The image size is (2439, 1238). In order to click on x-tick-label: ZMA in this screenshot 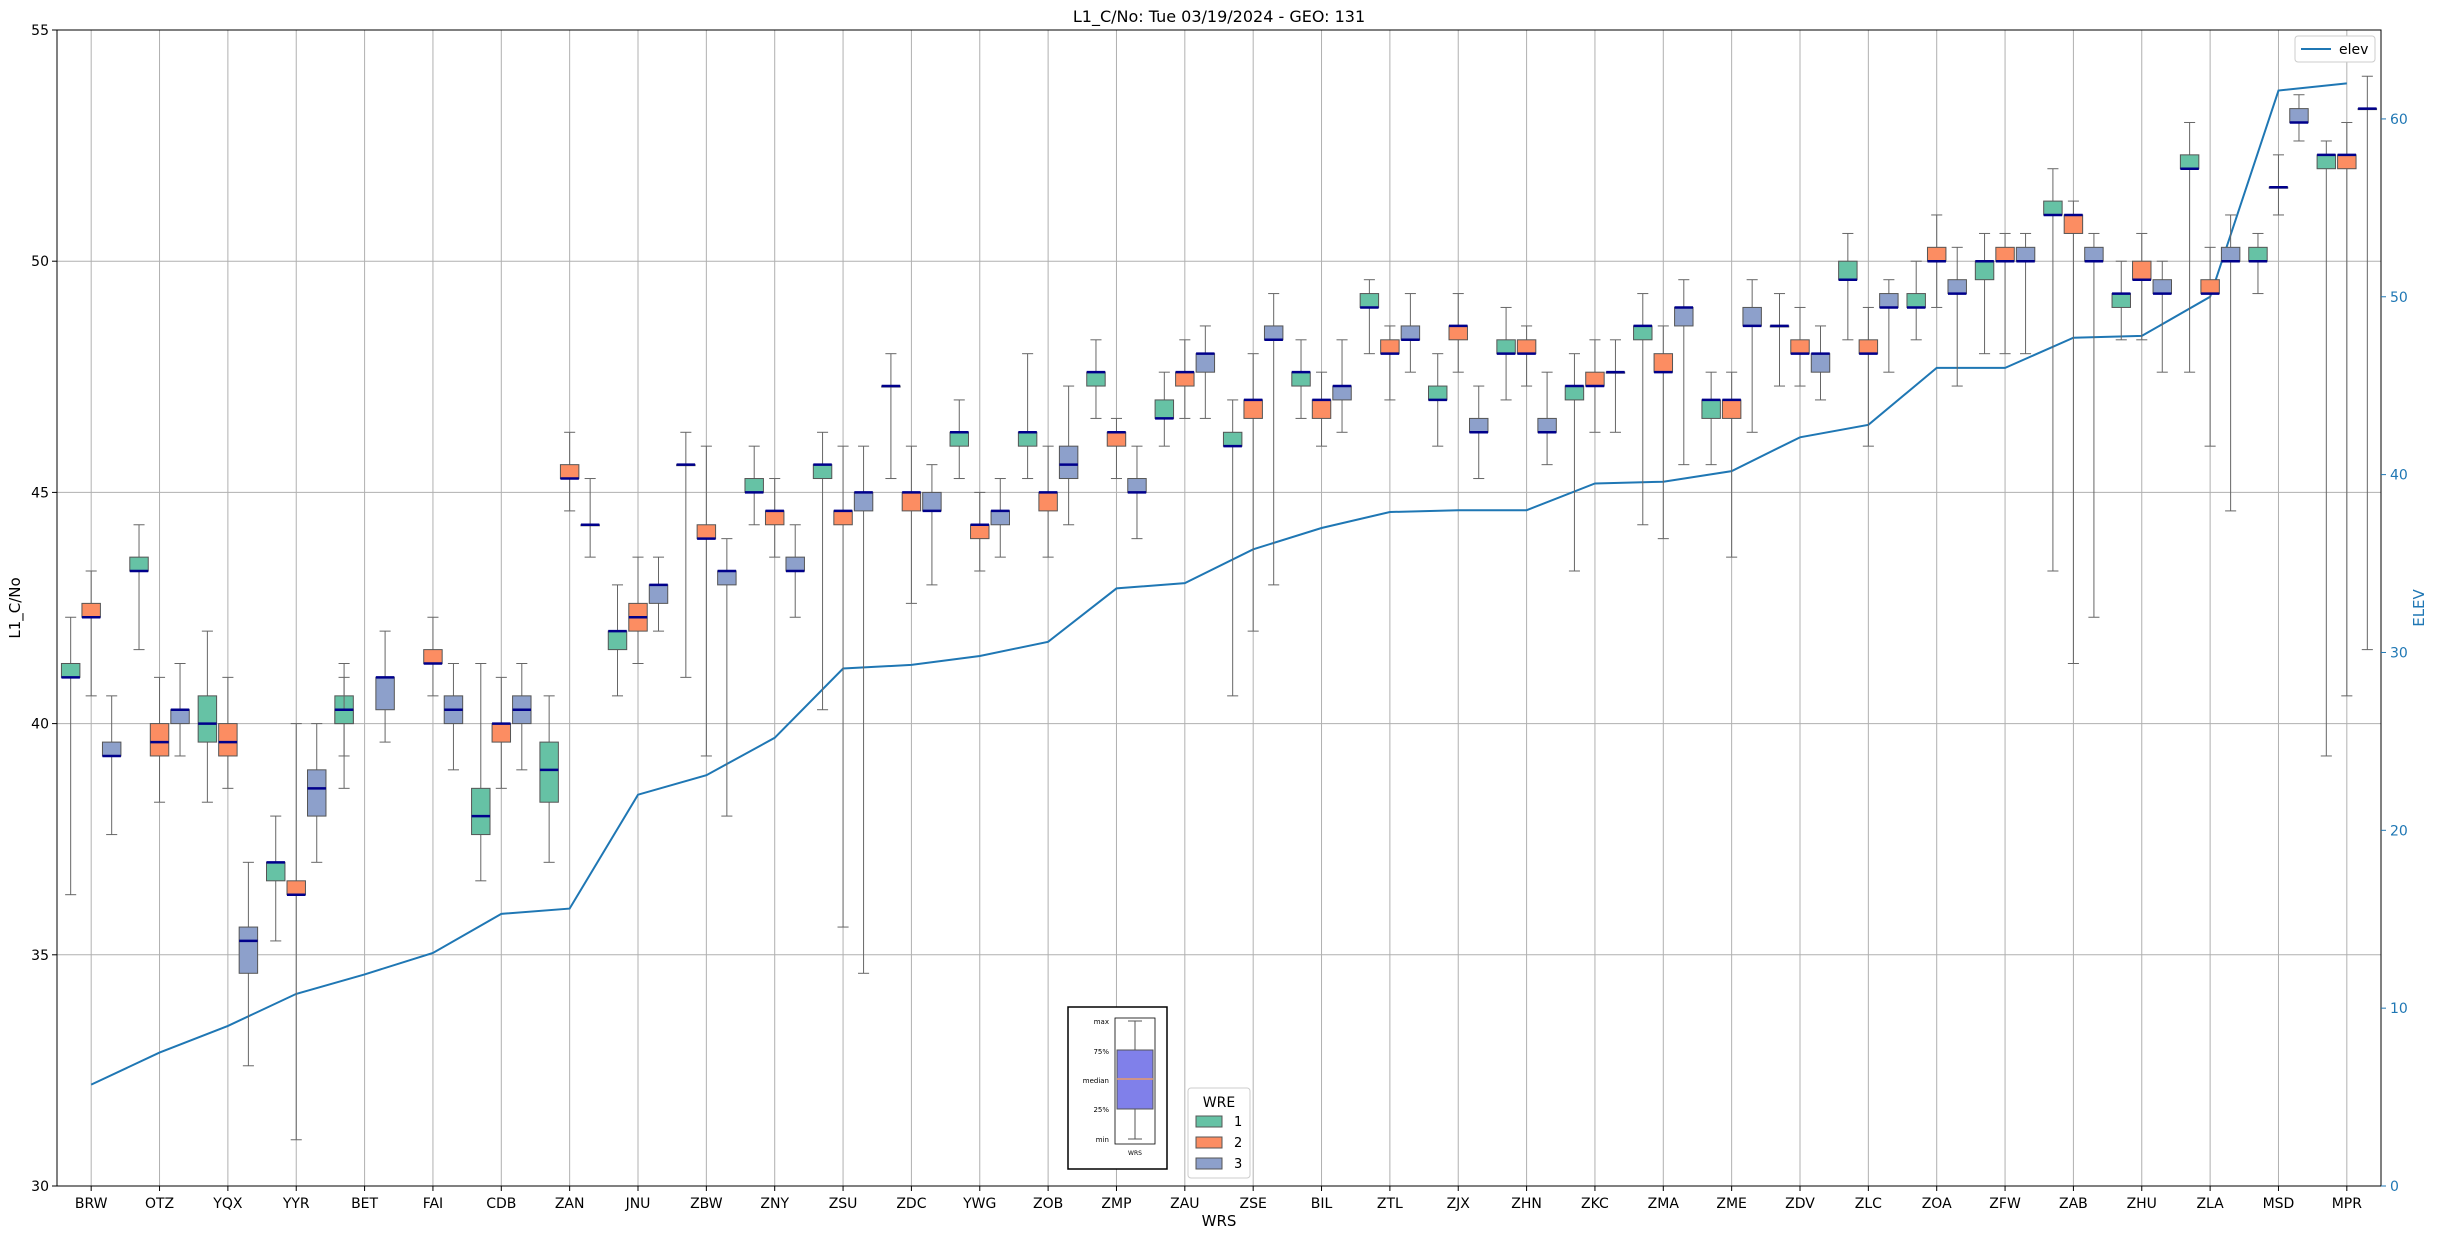, I will do `click(1664, 1204)`.